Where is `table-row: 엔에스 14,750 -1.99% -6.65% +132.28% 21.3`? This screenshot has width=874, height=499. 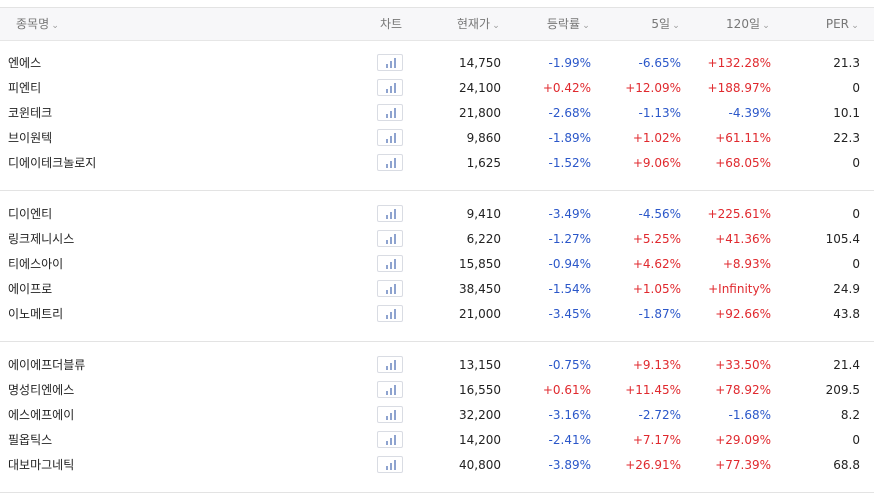
table-row: 엔에스 14,750 -1.99% -6.65% +132.28% 21.3 is located at coordinates (437, 63).